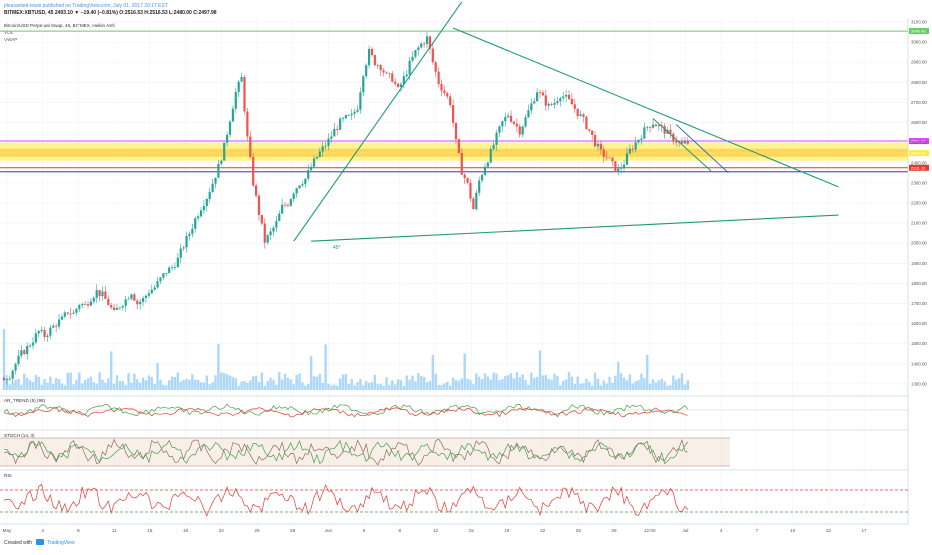  What do you see at coordinates (293, 530) in the screenshot?
I see `time-tick-label: 29` at bounding box center [293, 530].